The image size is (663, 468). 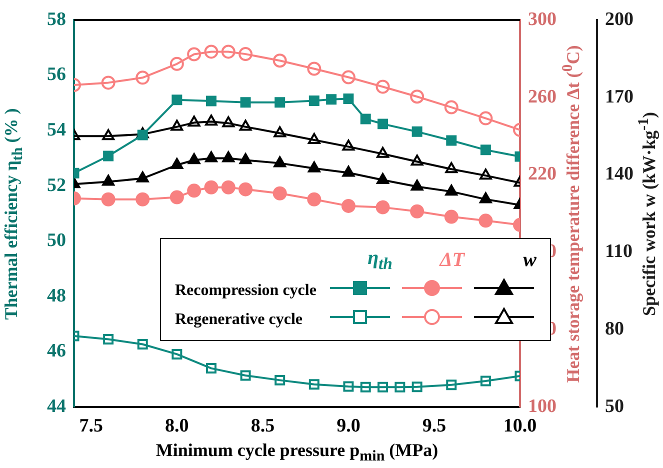 I want to click on x-tick-label: 10.0, so click(x=520, y=425).